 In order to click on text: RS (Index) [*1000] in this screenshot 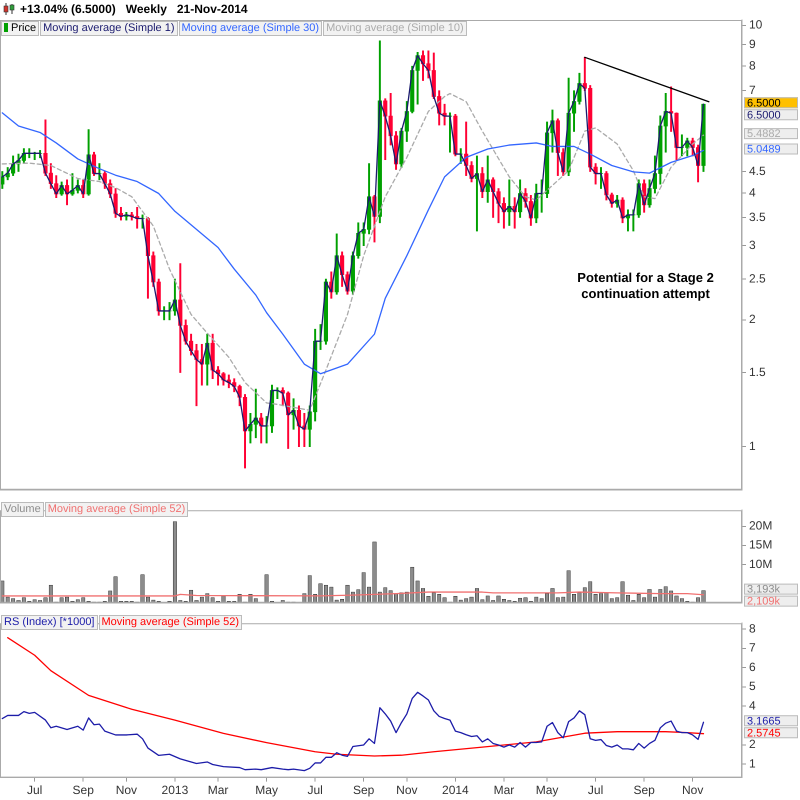, I will do `click(49, 622)`.